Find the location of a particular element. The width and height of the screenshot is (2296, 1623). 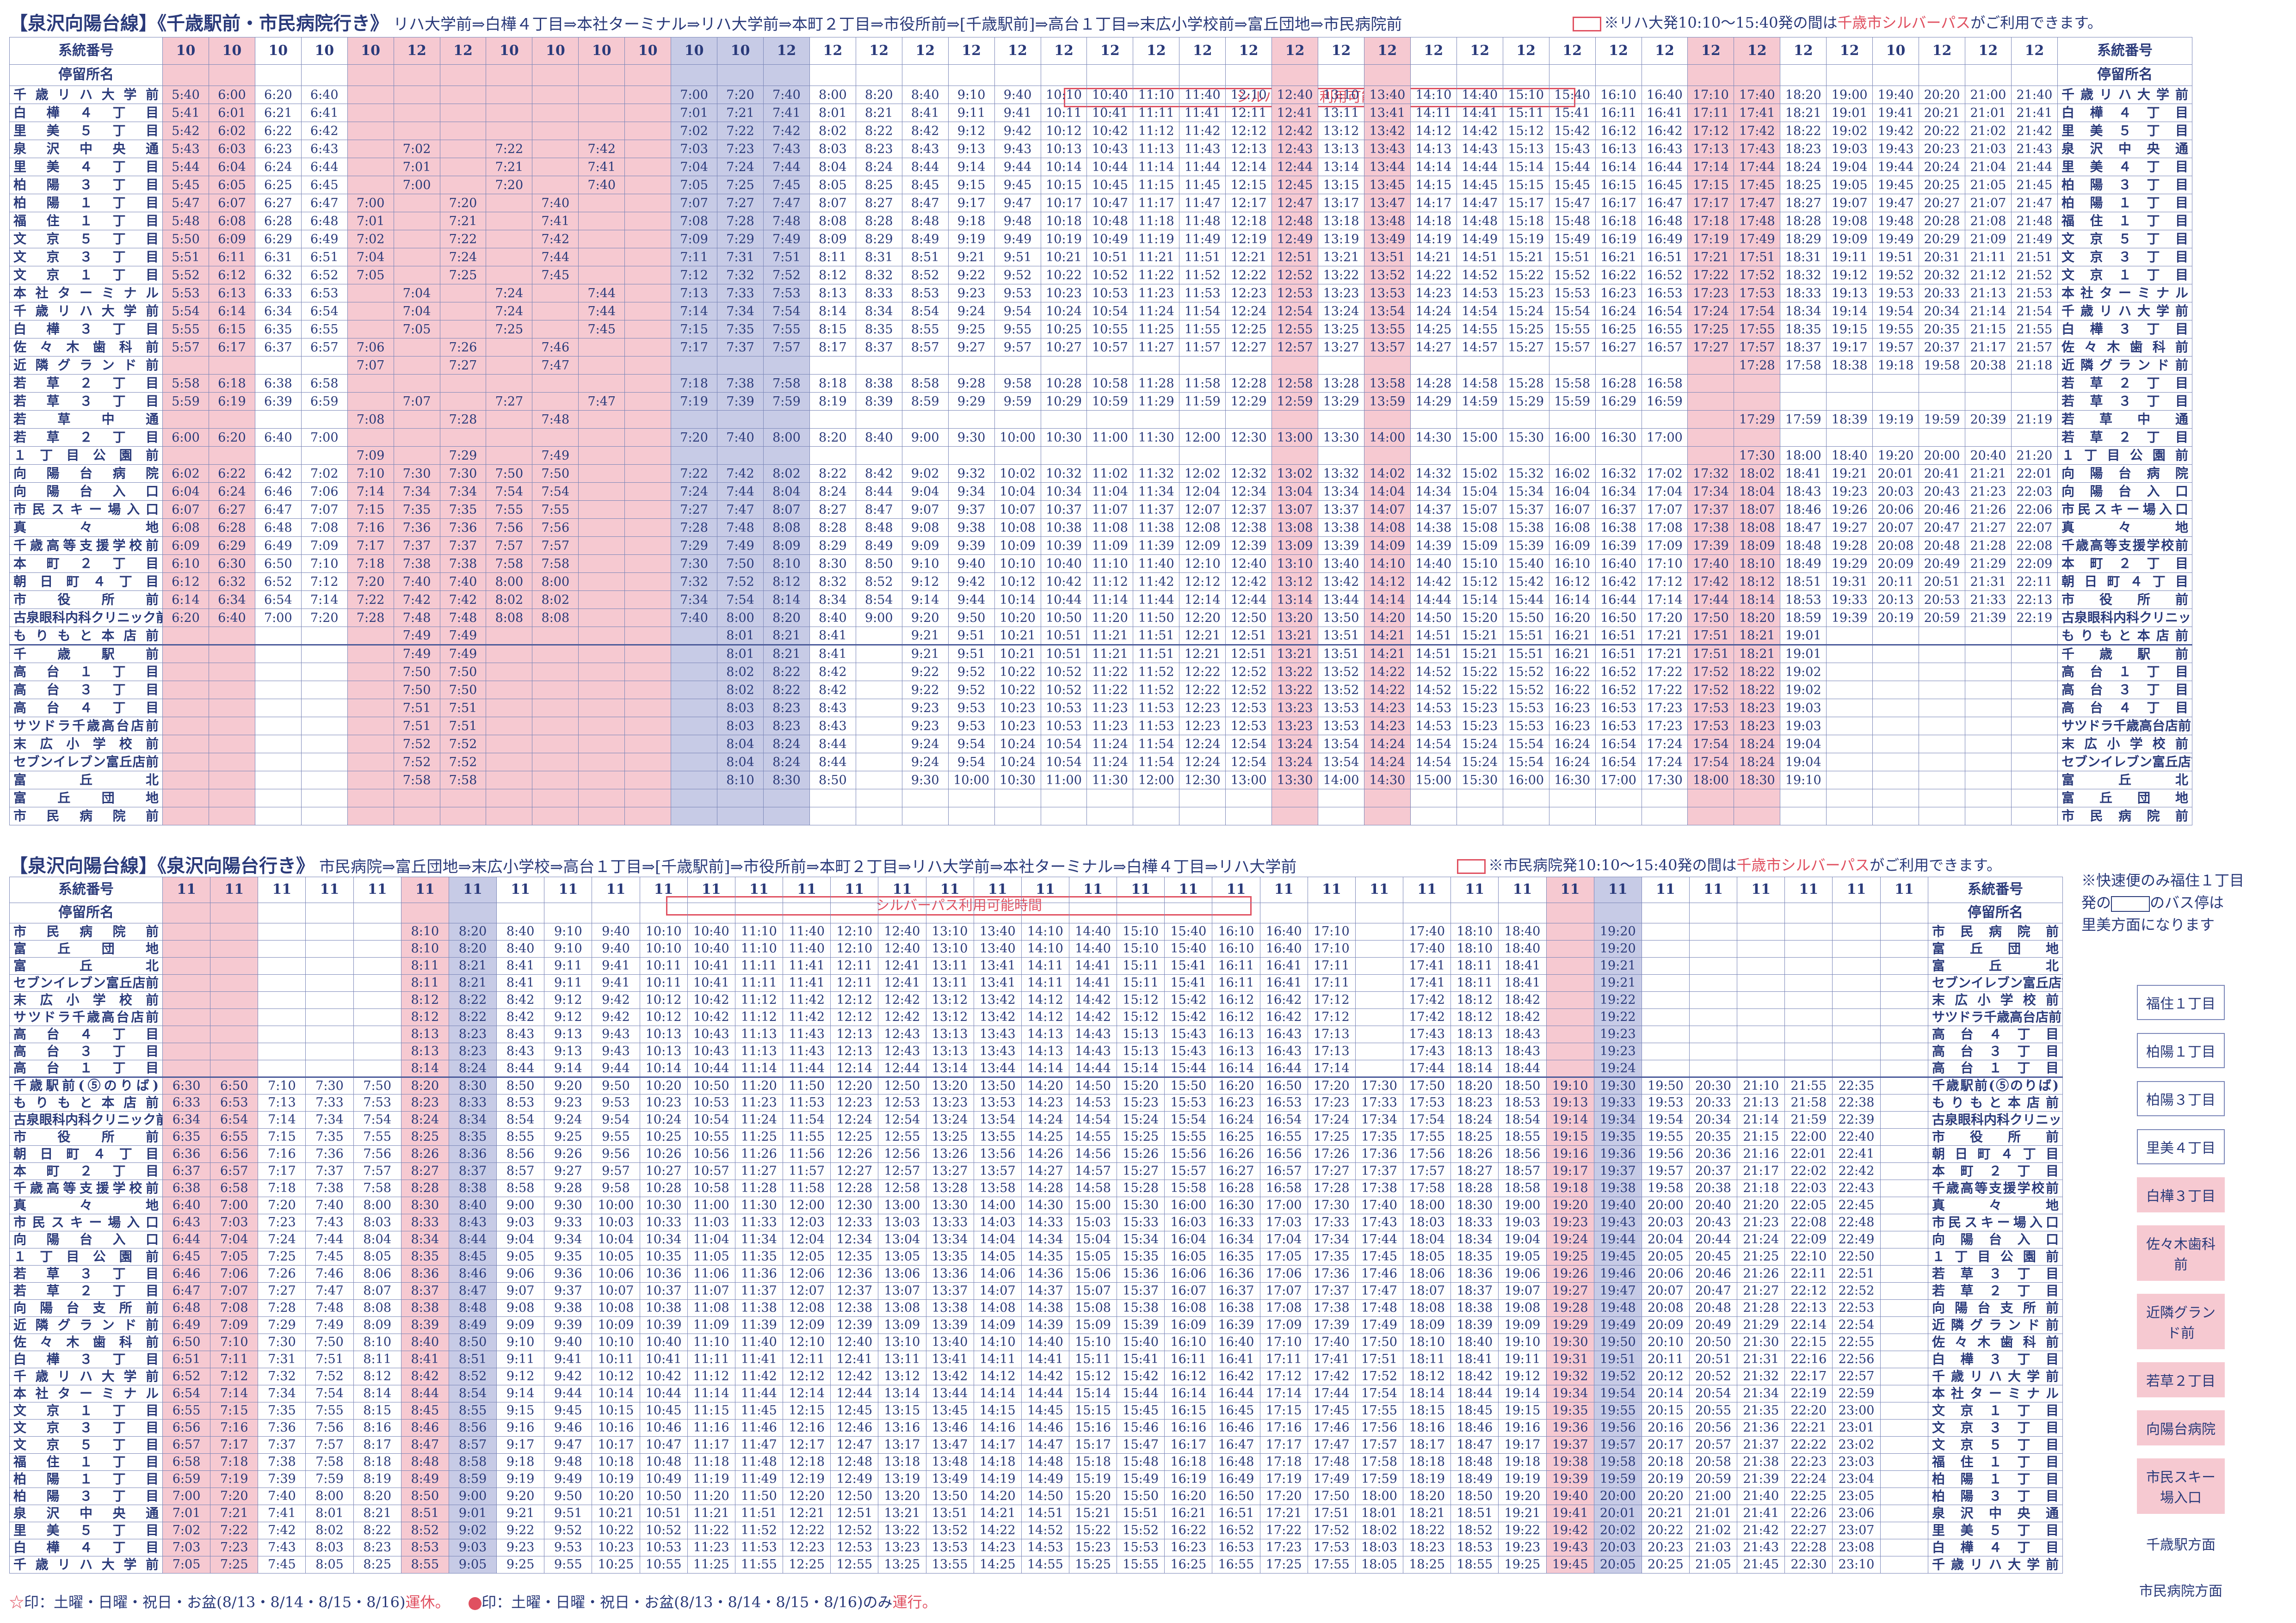

departure-time: 19:37 is located at coordinates (1570, 1445).